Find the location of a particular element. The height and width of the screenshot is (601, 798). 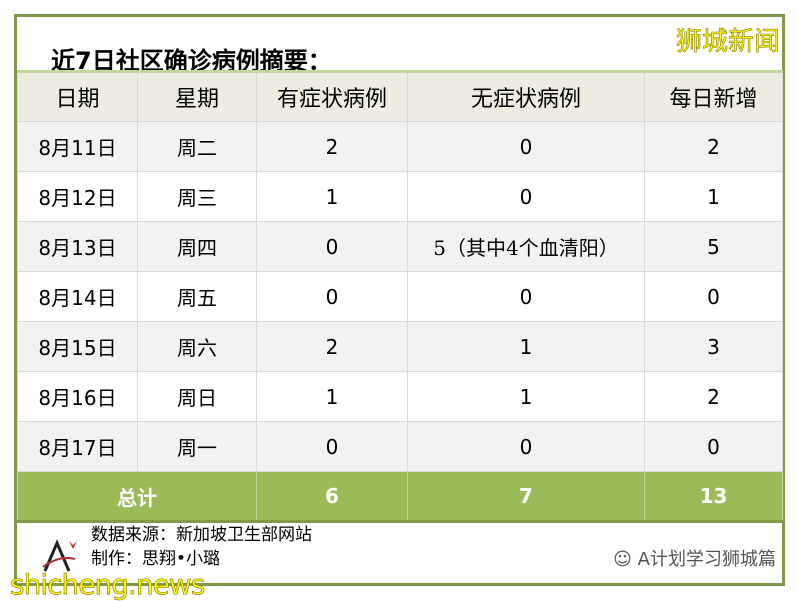

table-row: 8月11日 周二 2 0 2 is located at coordinates (400, 146).